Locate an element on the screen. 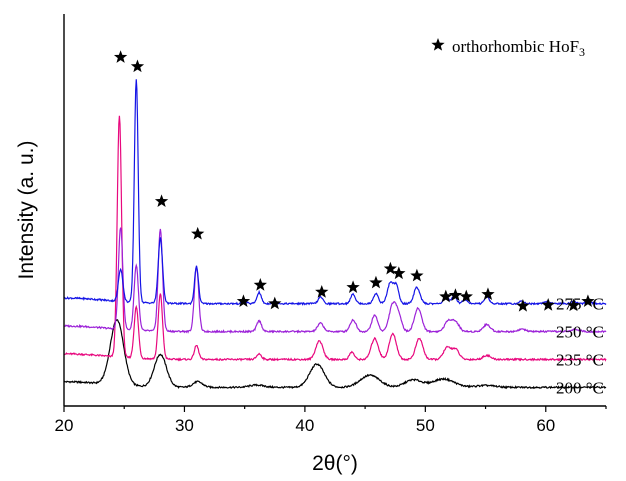 Image resolution: width=626 pixels, height=481 pixels. legend: orthorhombic HoF3 is located at coordinates (508, 48).